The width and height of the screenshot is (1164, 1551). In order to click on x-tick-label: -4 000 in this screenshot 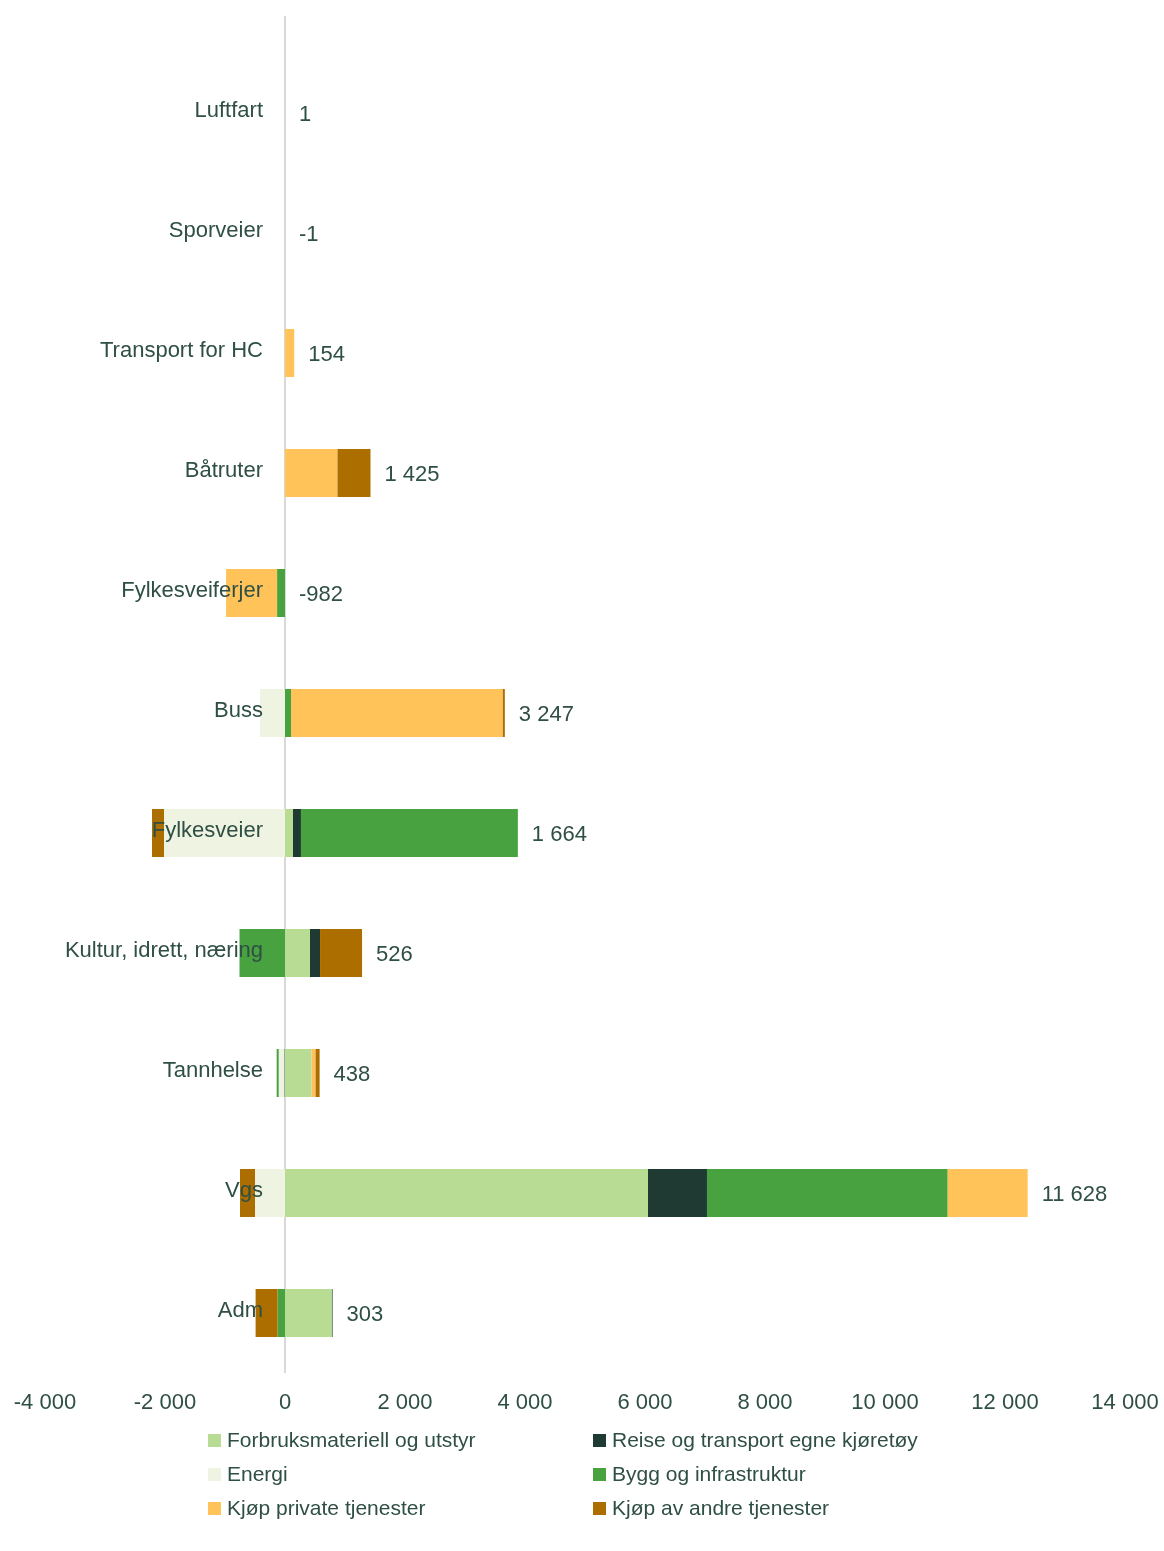, I will do `click(45, 1401)`.